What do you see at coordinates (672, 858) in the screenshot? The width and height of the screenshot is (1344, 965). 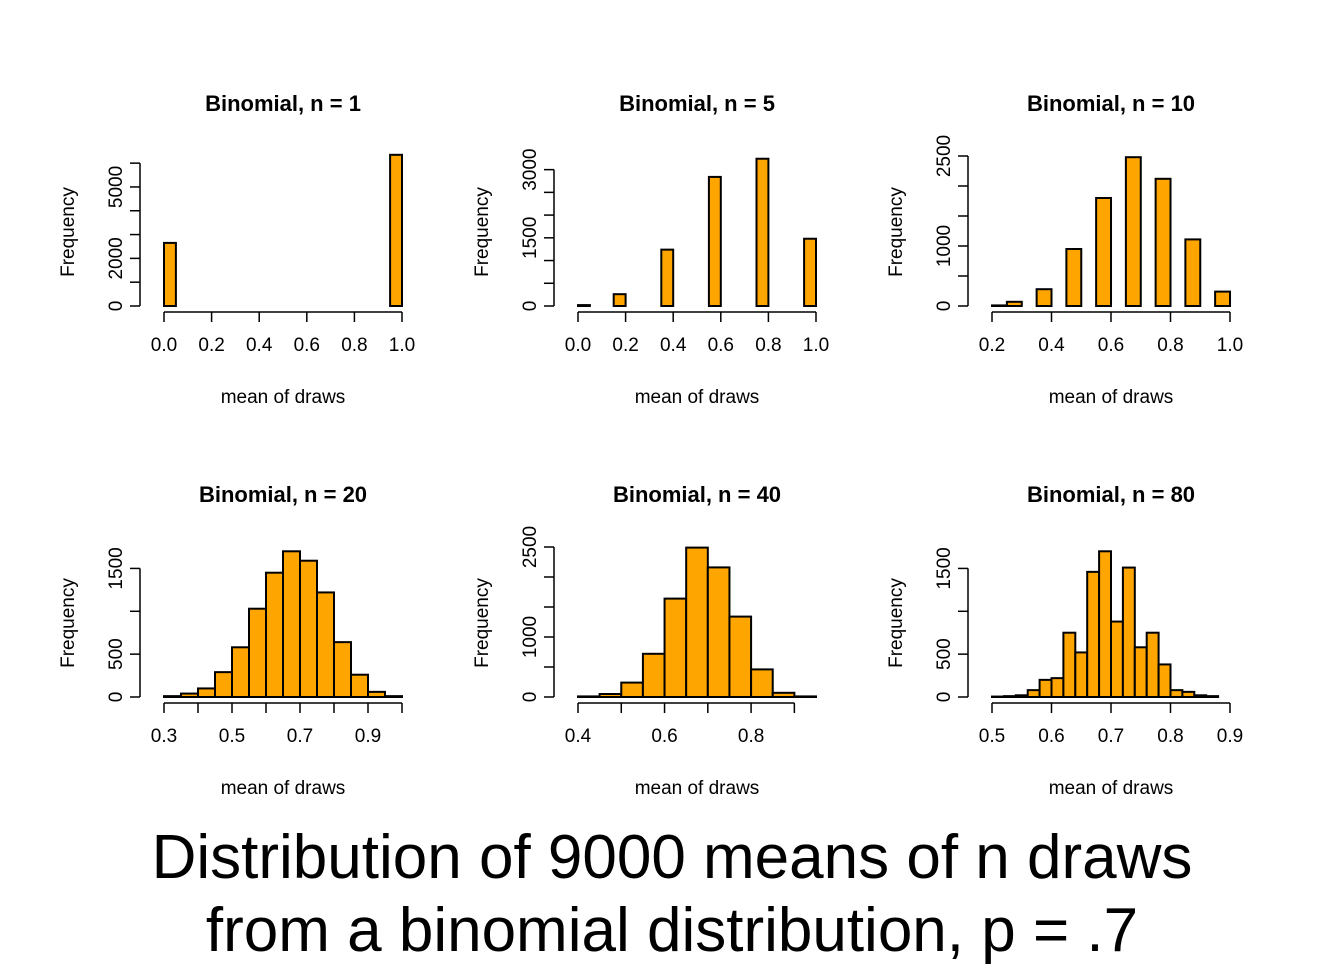 I see `figure-caption-line-1: Distribution of 9000 means of n draws` at bounding box center [672, 858].